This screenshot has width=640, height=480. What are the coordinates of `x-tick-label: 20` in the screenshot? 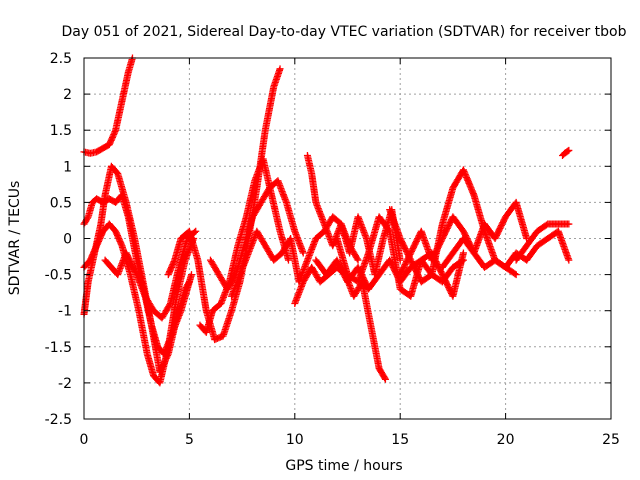 It's located at (506, 440).